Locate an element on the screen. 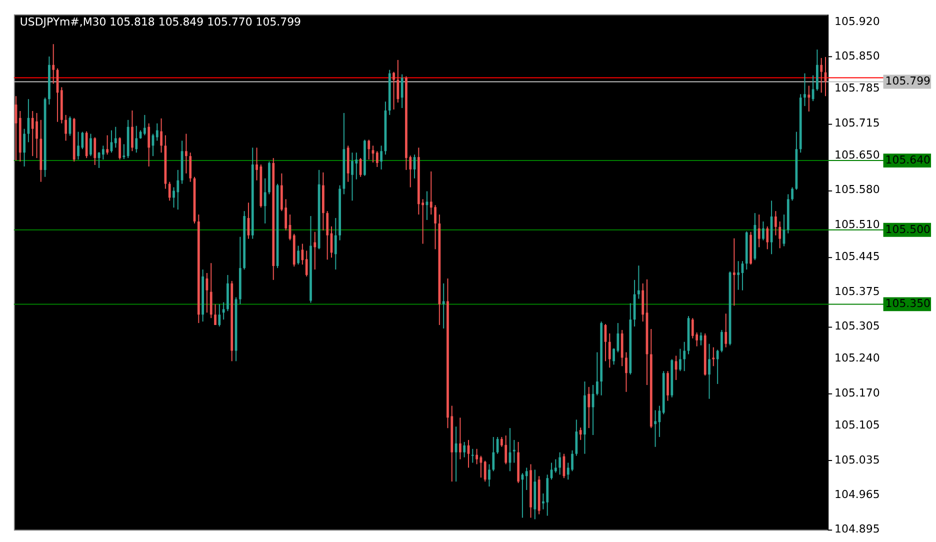  y-tick-label: 105.715 is located at coordinates (857, 123).